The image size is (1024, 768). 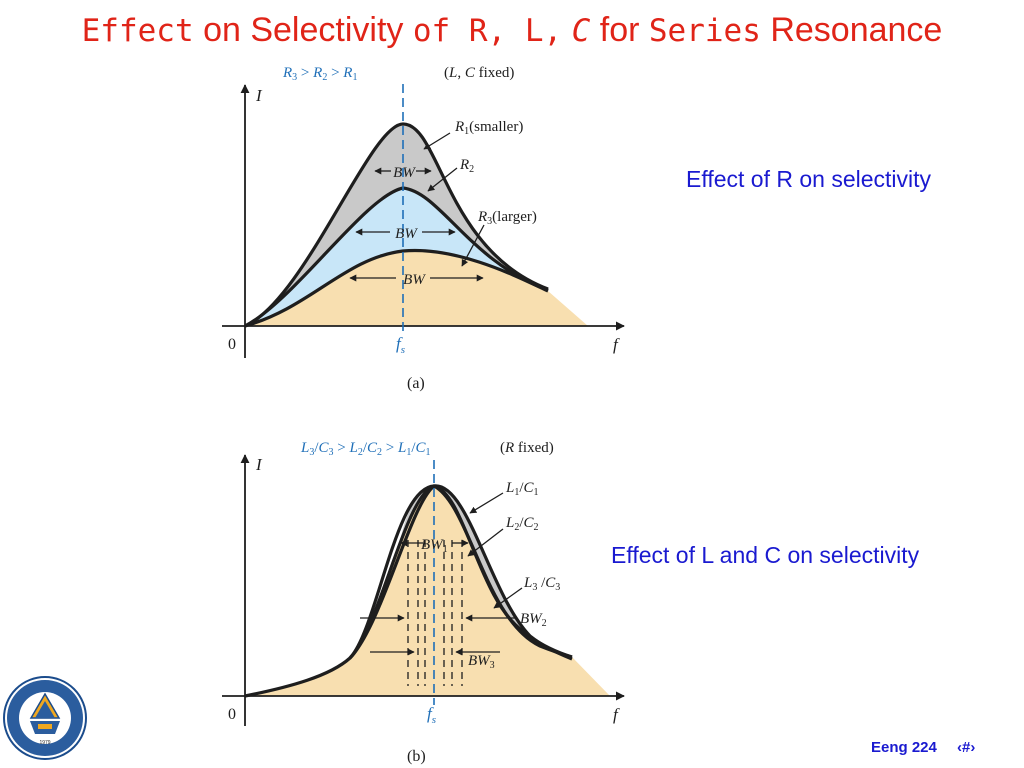 What do you see at coordinates (486, 503) in the screenshot?
I see `b-lc1-pointer` at bounding box center [486, 503].